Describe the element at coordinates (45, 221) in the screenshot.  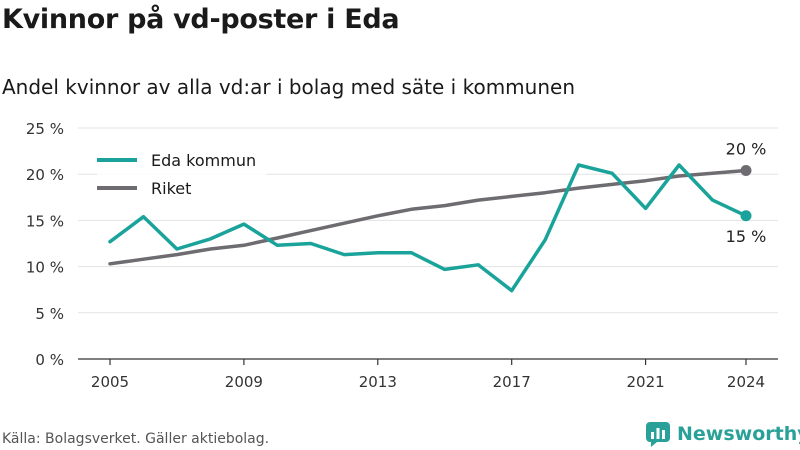
I see `y-tick-label: 15 %` at that location.